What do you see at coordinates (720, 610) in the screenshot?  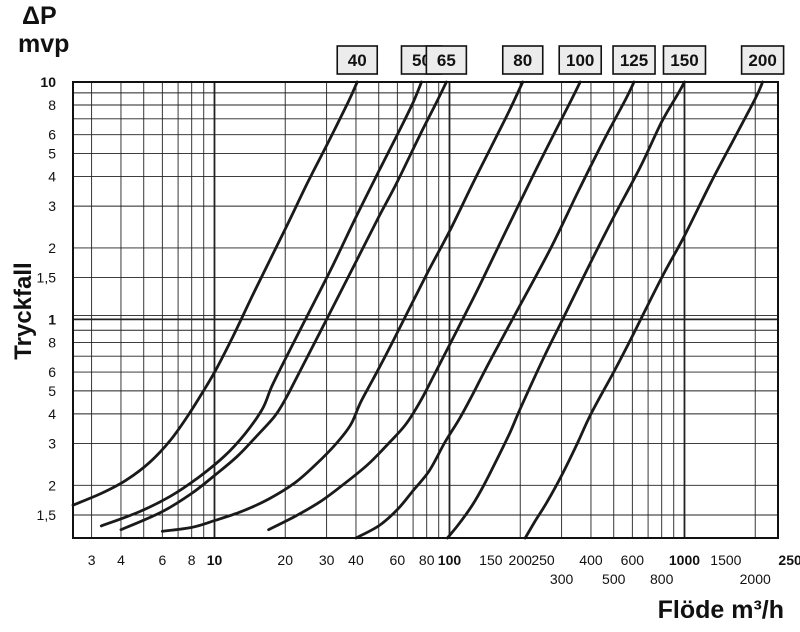 I see `x-axis-label: Flöde m³/h` at bounding box center [720, 610].